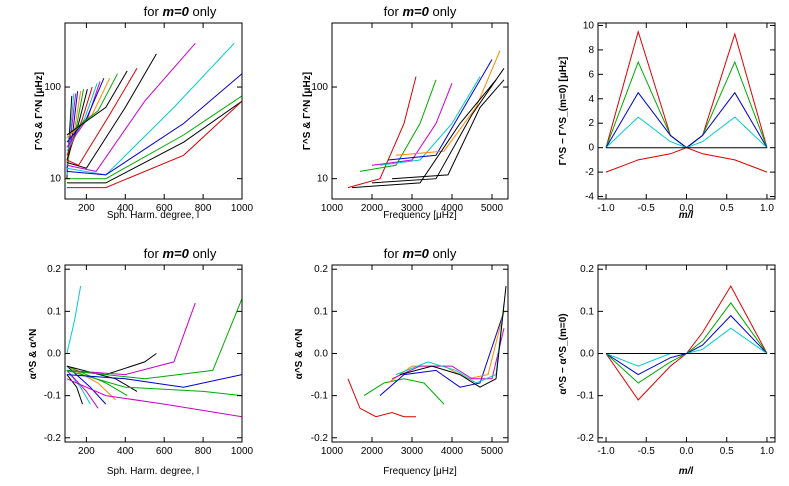  Describe the element at coordinates (164, 451) in the screenshot. I see `panel-4-xtick-label: 600` at that location.